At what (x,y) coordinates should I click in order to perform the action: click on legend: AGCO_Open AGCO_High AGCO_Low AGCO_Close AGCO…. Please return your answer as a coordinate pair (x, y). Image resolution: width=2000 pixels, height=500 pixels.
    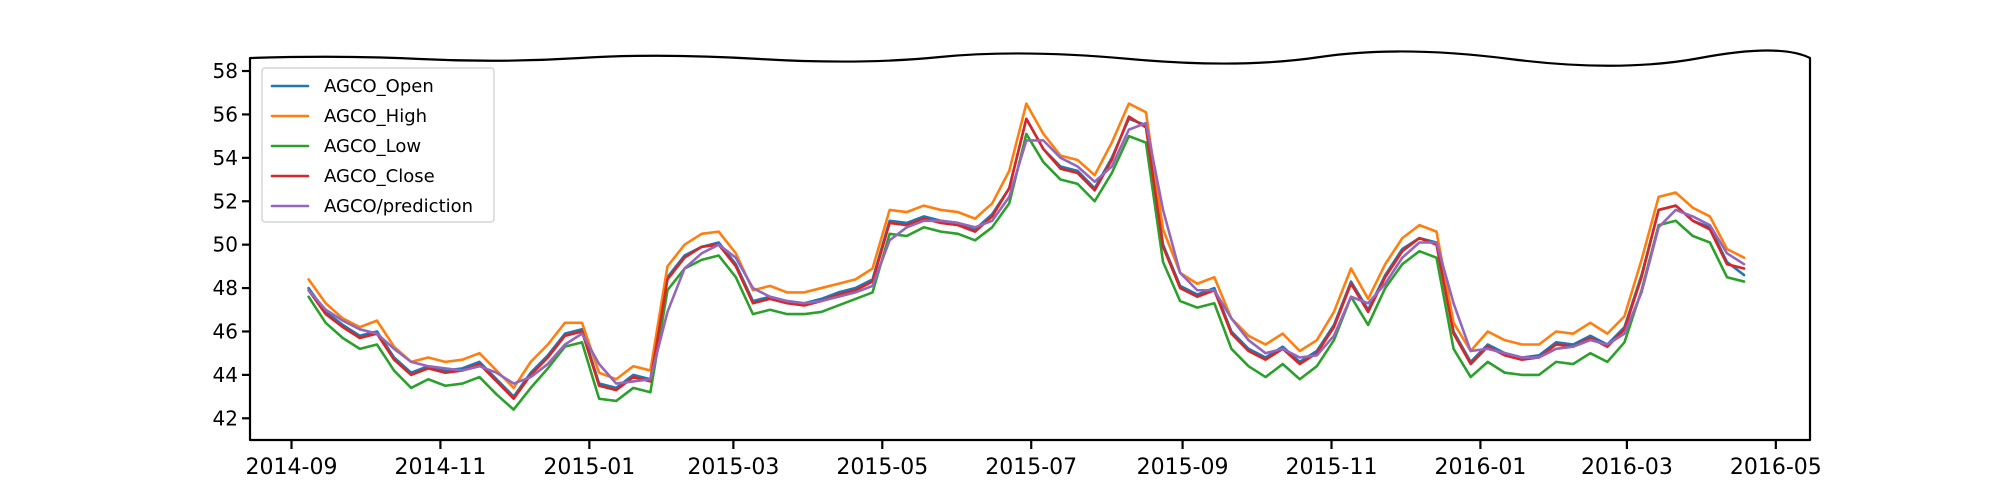
    Looking at the image, I should click on (378, 145).